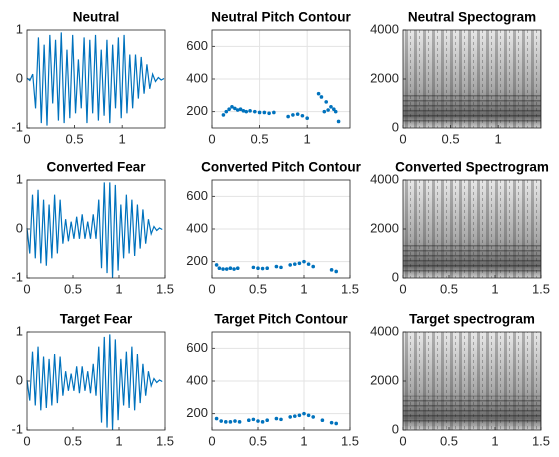 The width and height of the screenshot is (559, 457). What do you see at coordinates (96, 17) in the screenshot?
I see `subplot-title: Neutral` at bounding box center [96, 17].